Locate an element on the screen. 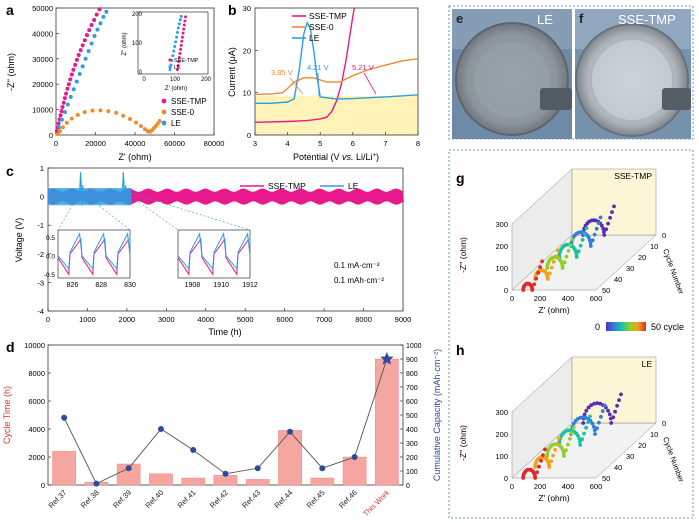 This screenshot has height=523, width=699. zoom-connector is located at coordinates (151, 210).